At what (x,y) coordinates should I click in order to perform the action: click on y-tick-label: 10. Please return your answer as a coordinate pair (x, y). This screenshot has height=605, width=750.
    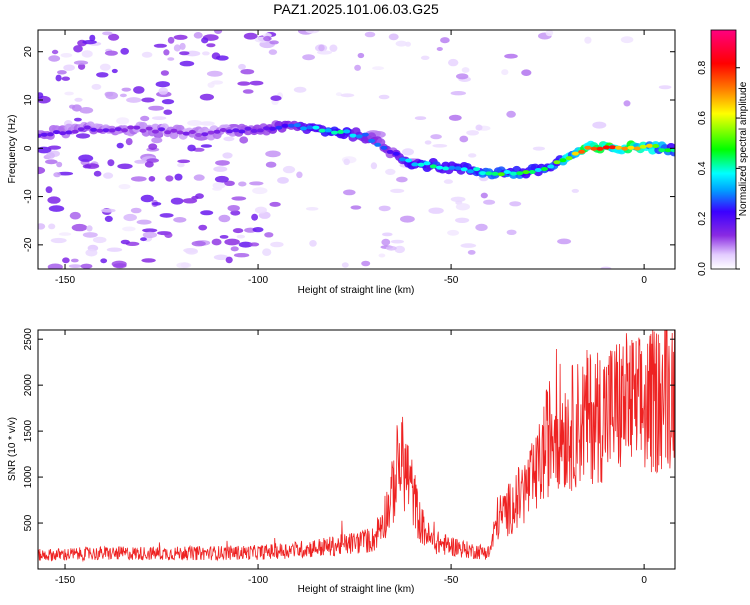
    Looking at the image, I should click on (28, 100).